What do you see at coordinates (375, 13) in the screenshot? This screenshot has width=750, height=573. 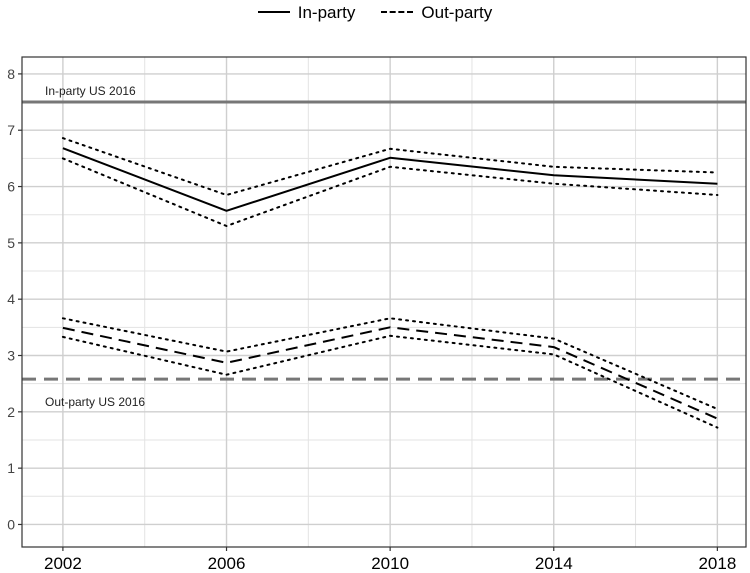 I see `legend: In-party Out-party` at bounding box center [375, 13].